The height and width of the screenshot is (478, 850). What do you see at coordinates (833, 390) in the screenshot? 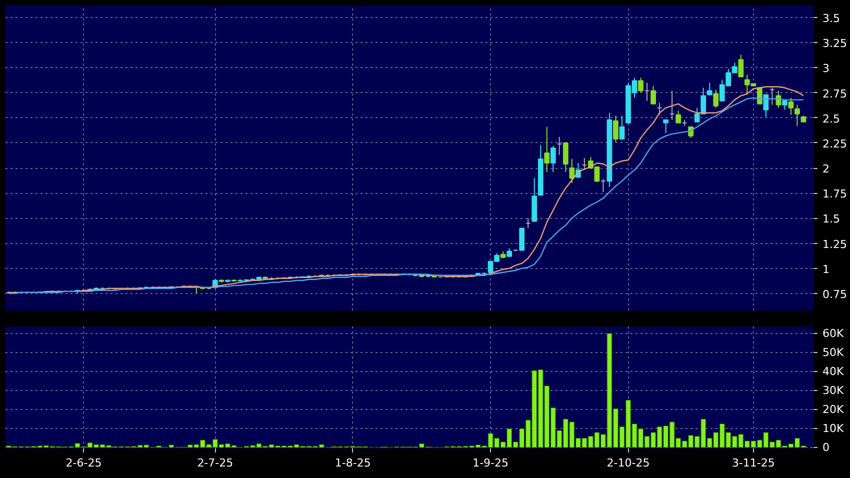
I see `y-tick-label: 30K` at bounding box center [833, 390].